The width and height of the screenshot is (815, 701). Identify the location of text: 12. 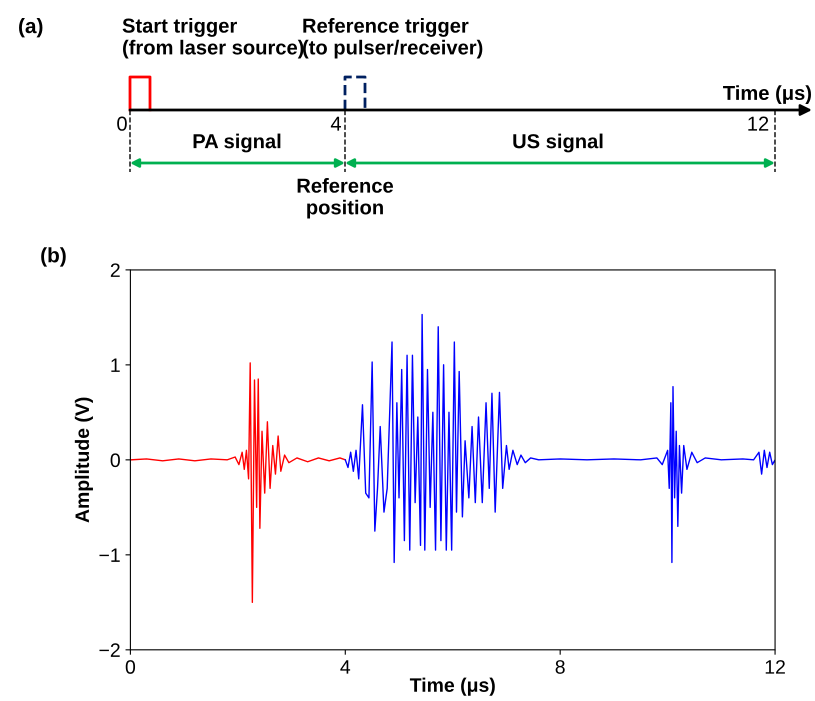
(758, 123).